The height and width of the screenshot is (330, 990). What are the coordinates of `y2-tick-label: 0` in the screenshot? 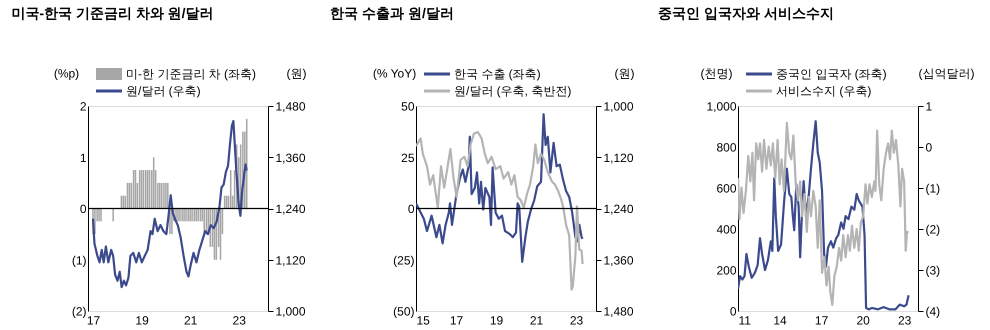 It's located at (929, 147).